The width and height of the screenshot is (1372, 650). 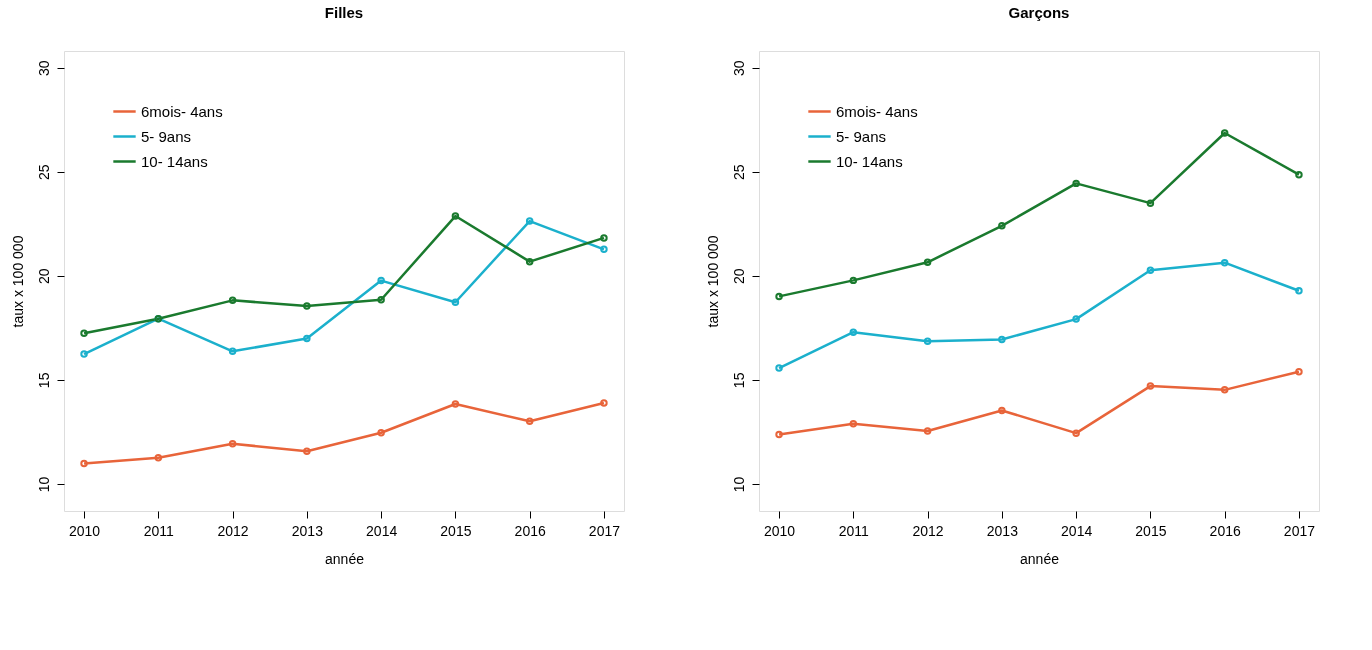 I want to click on chart-title: Garçons, so click(x=1039, y=12).